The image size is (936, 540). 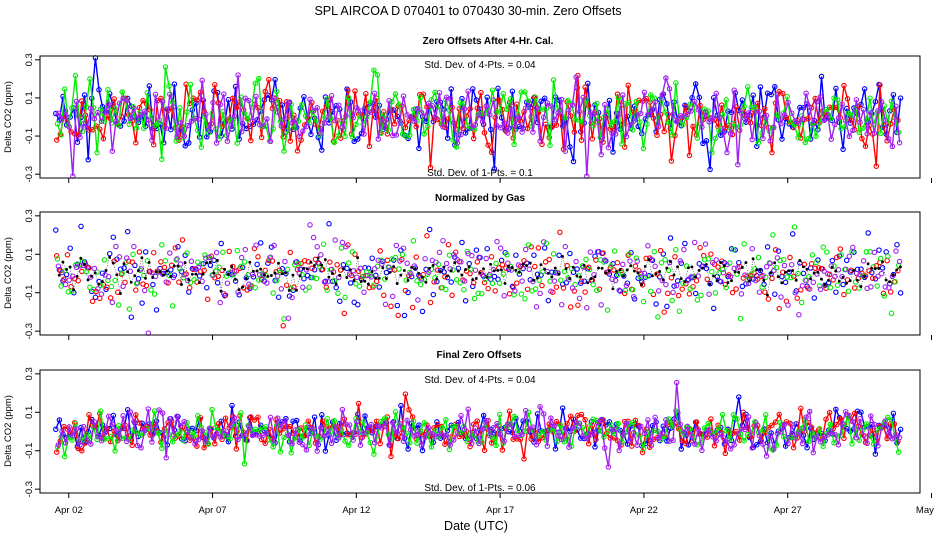 I want to click on ytick-label: -0.1, so click(x=29, y=293).